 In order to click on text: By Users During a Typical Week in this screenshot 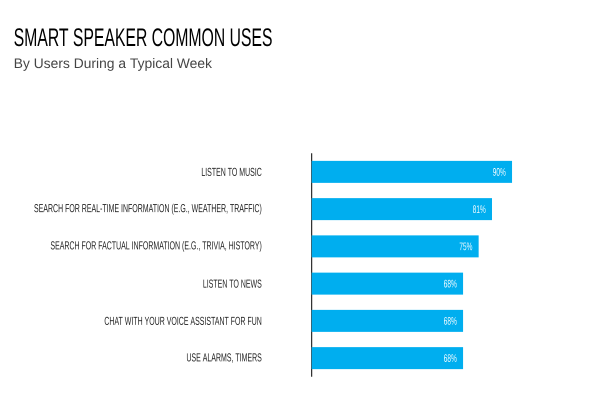, I will do `click(113, 64)`.